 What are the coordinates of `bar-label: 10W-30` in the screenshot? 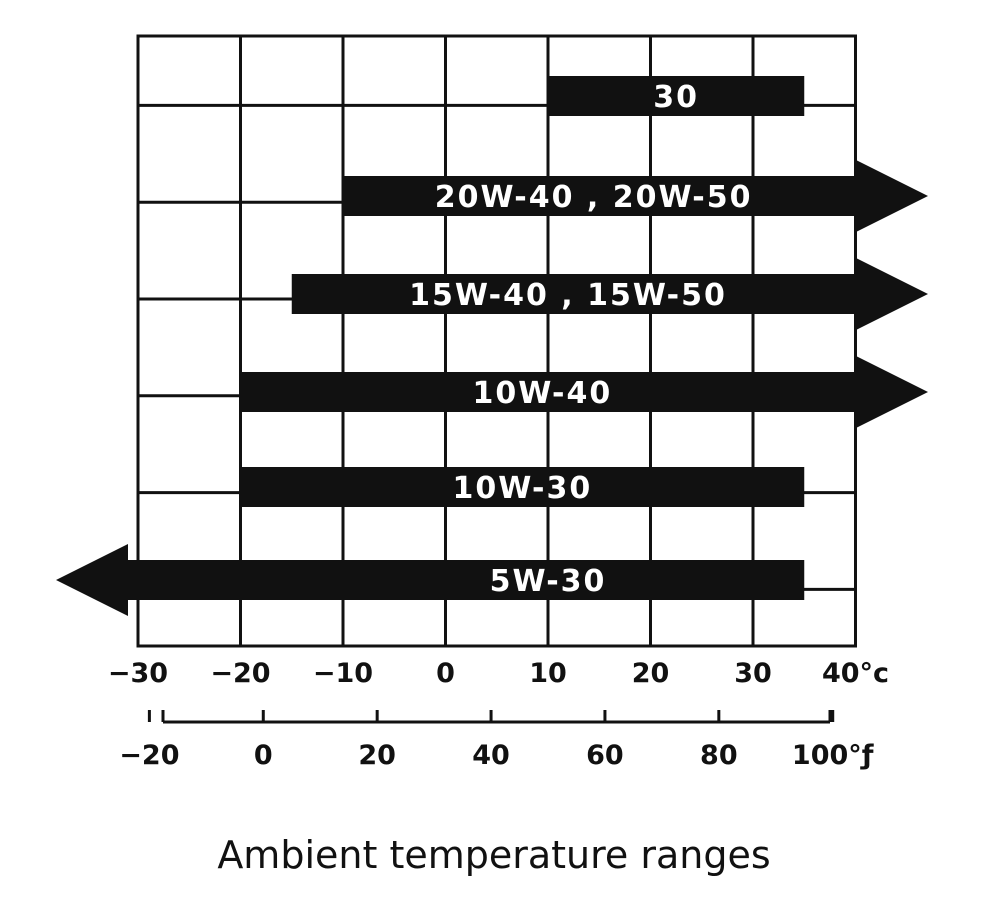 It's located at (523, 488).